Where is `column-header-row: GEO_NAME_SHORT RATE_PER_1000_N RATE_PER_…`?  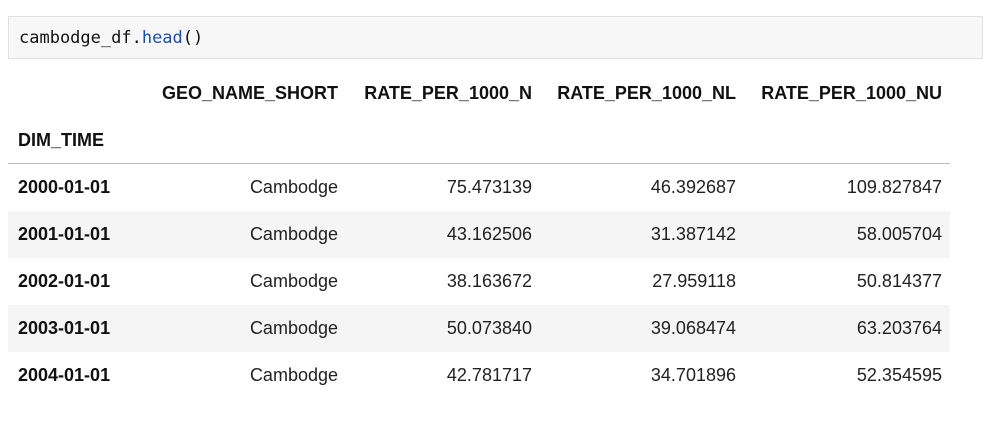 column-header-row: GEO_NAME_SHORT RATE_PER_1000_N RATE_PER_… is located at coordinates (479, 93).